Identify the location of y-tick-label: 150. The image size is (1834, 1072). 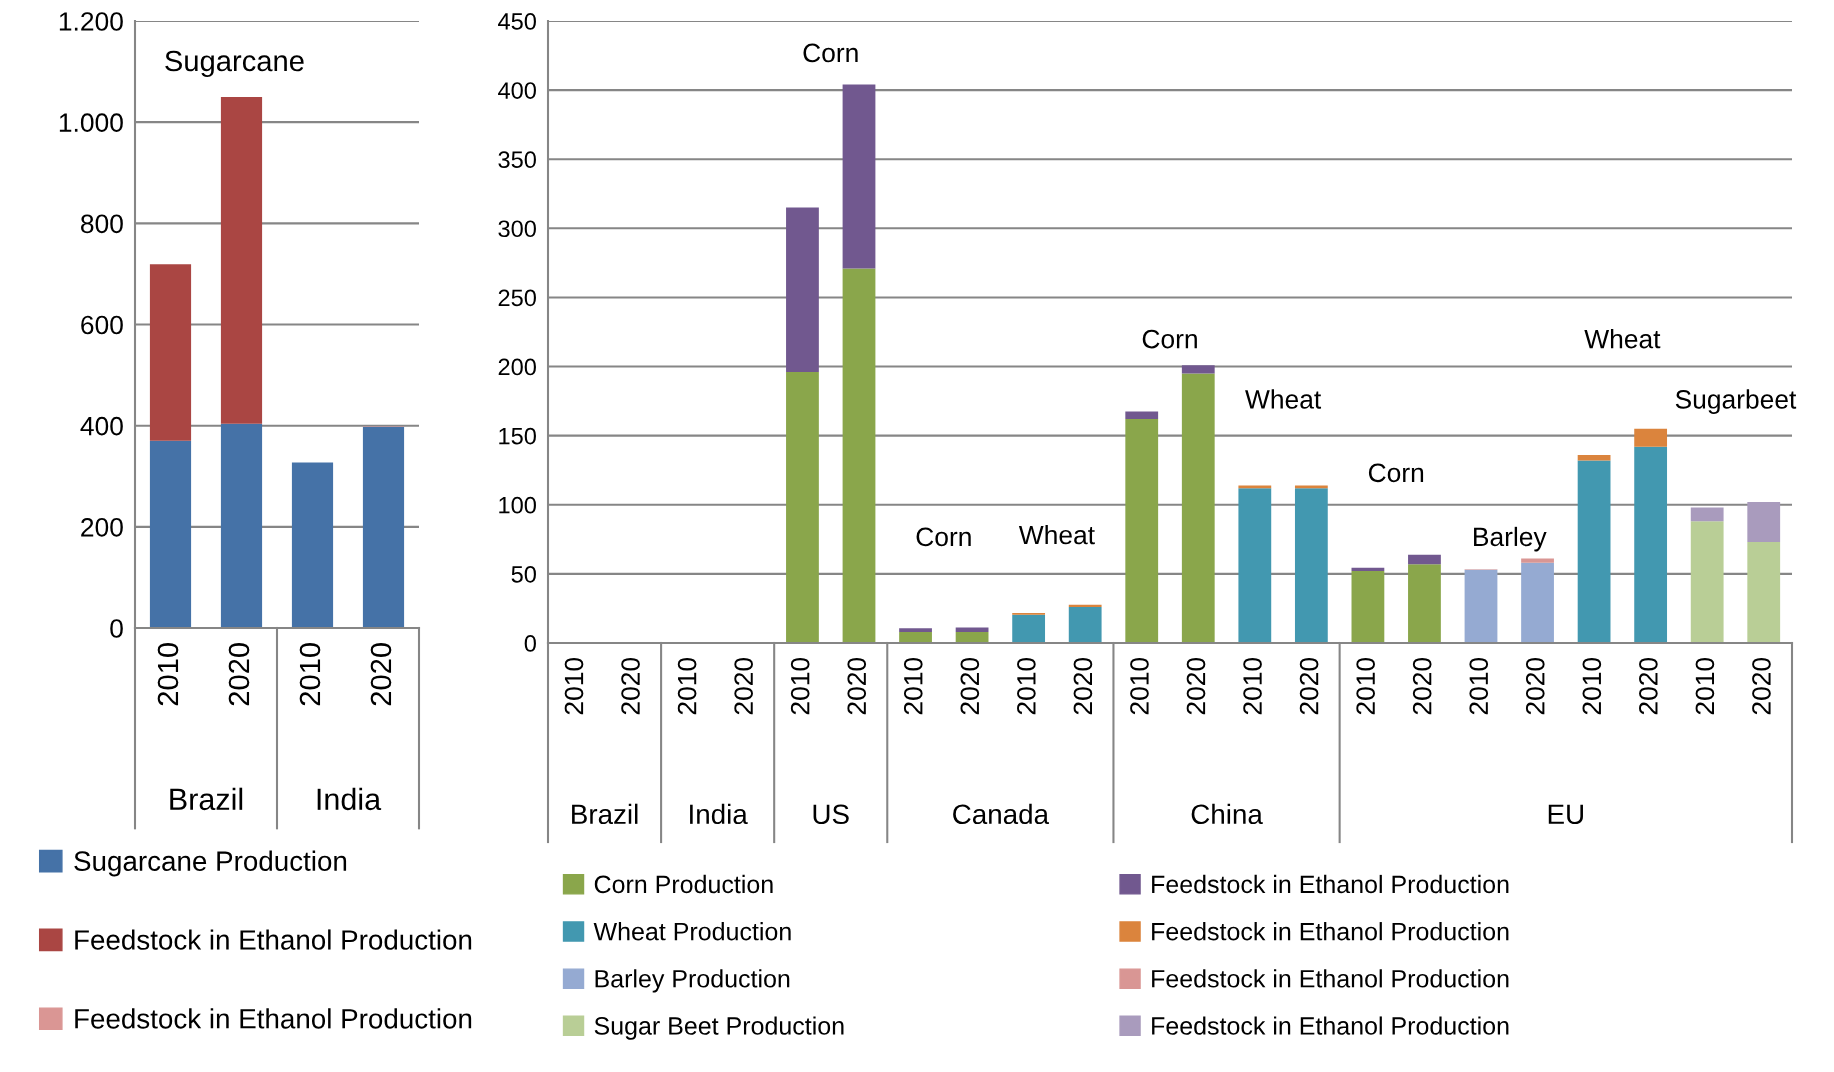
(517, 436).